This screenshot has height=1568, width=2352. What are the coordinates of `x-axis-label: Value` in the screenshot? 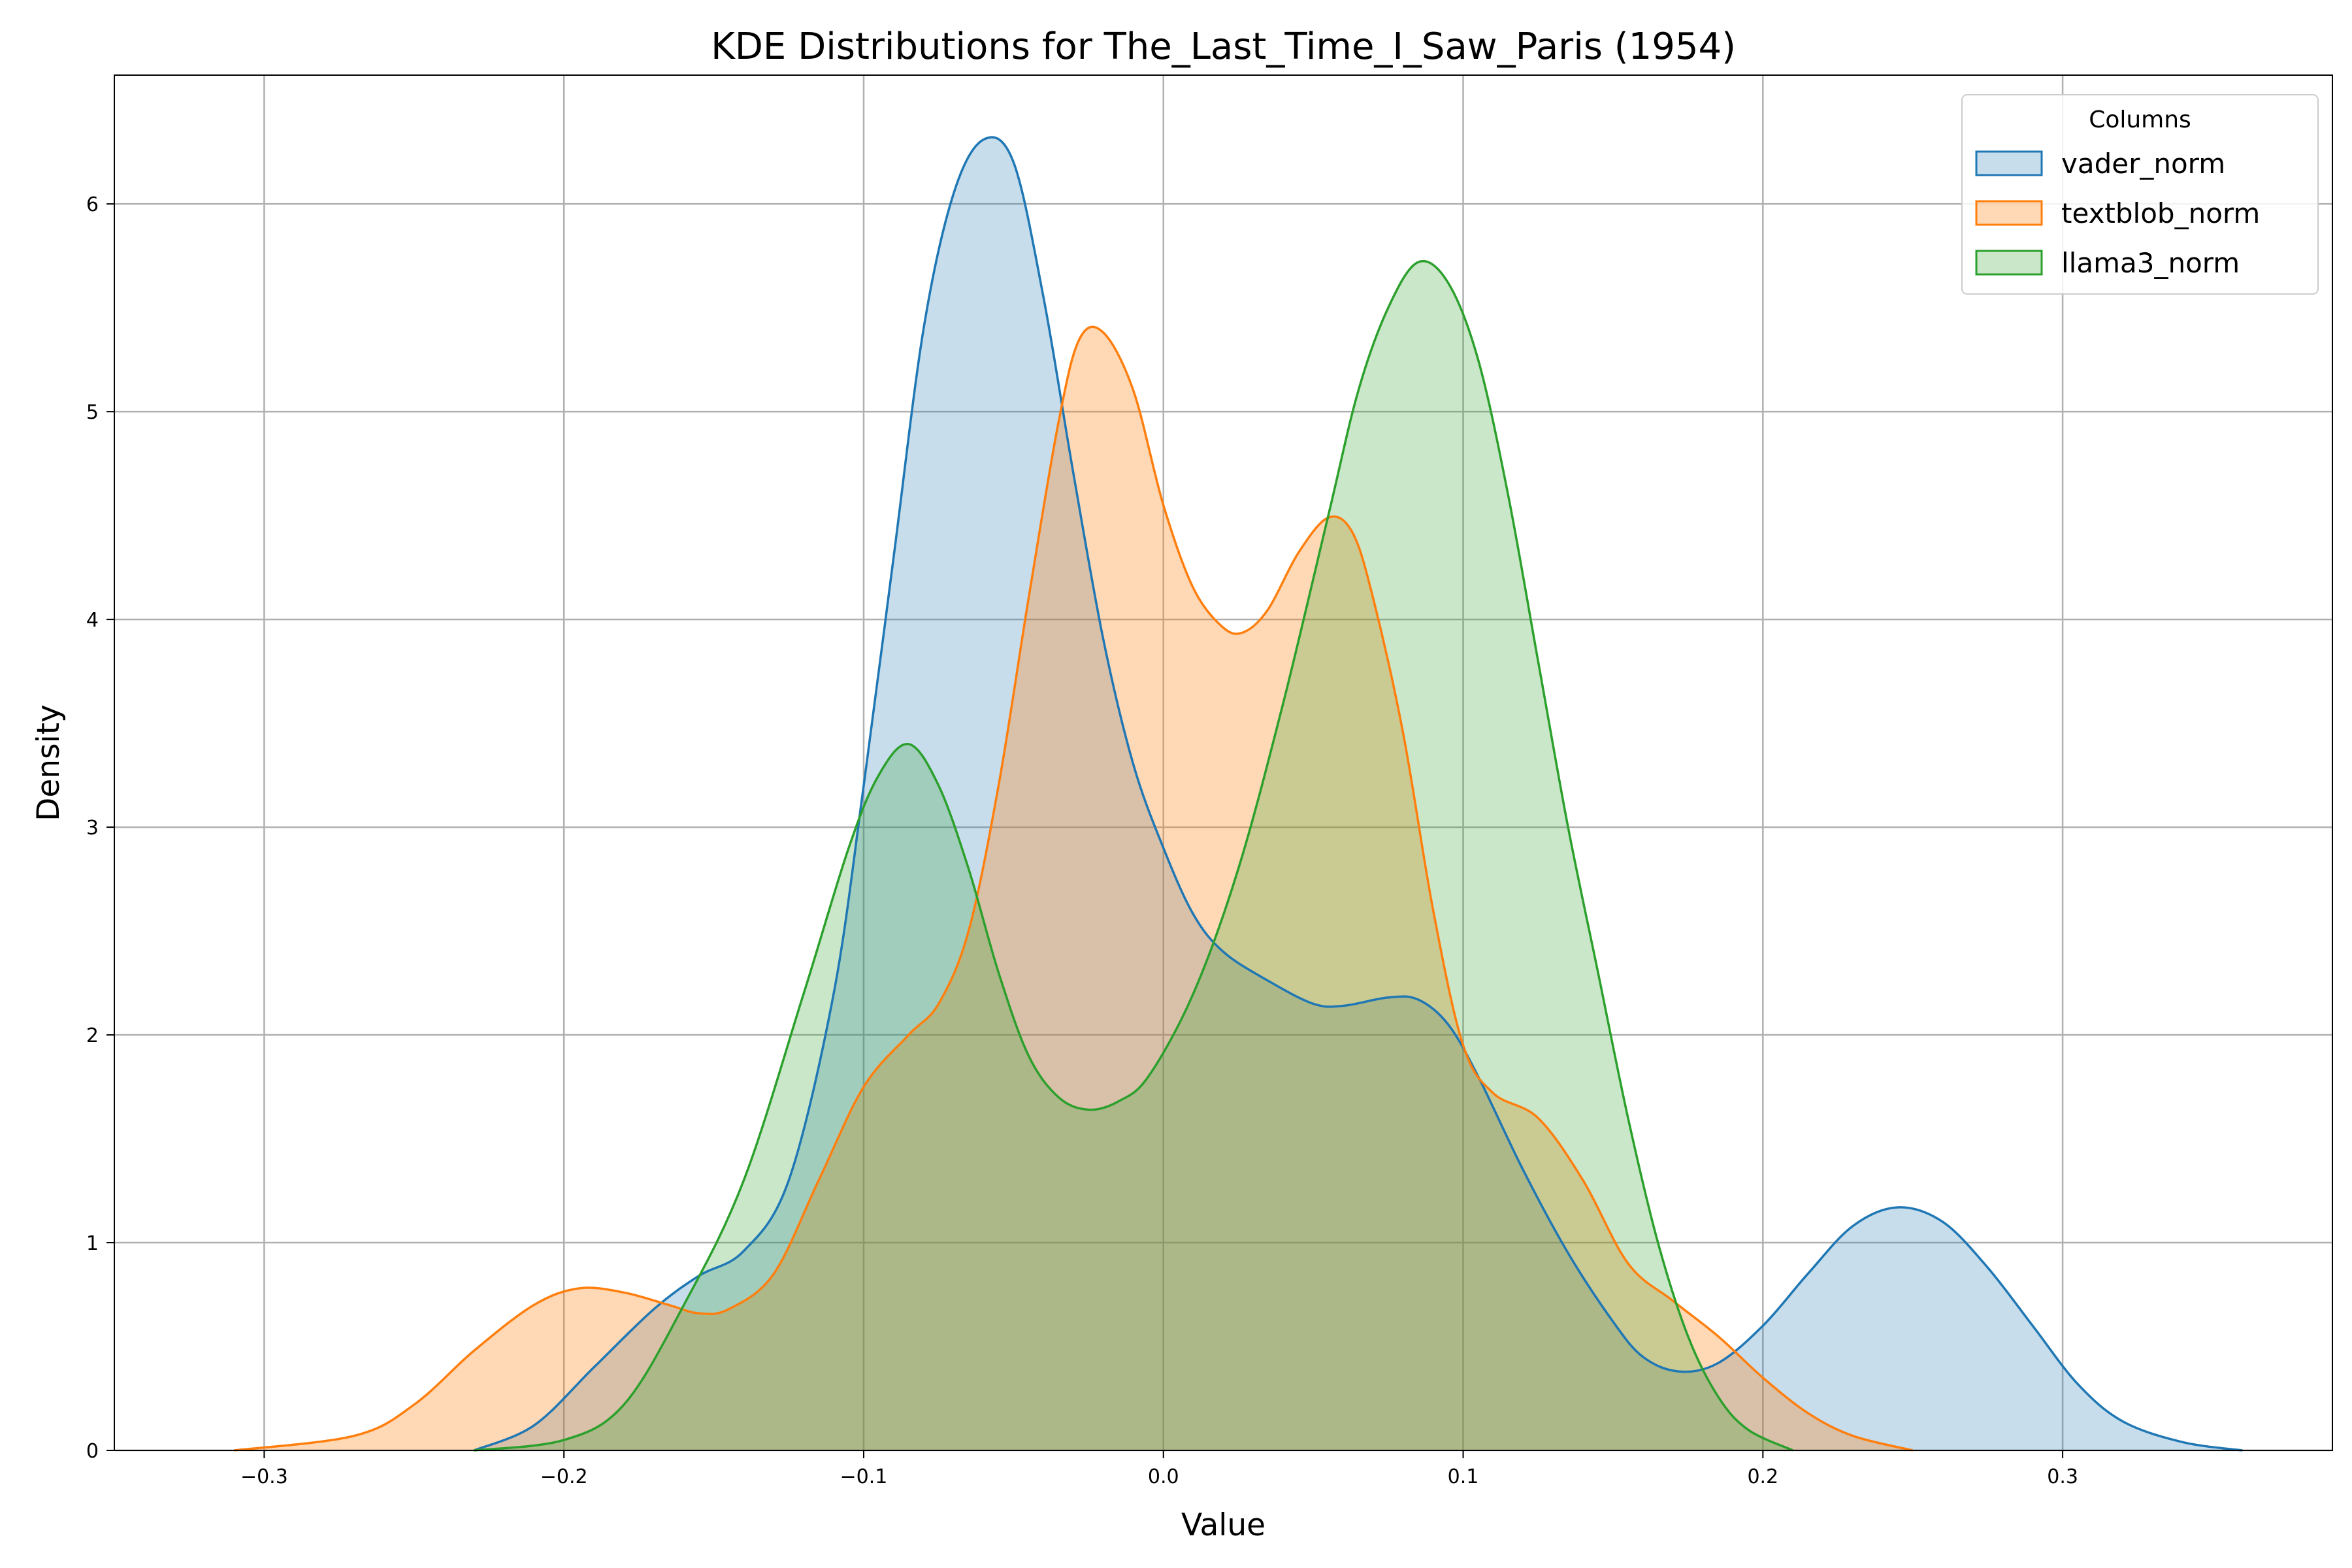 It's located at (1223, 1525).